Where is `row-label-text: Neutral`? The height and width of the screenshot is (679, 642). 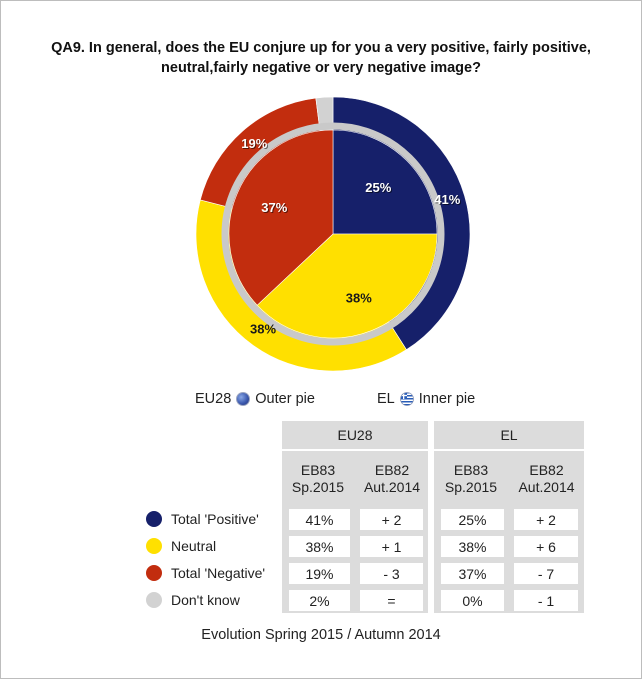 row-label-text: Neutral is located at coordinates (194, 546).